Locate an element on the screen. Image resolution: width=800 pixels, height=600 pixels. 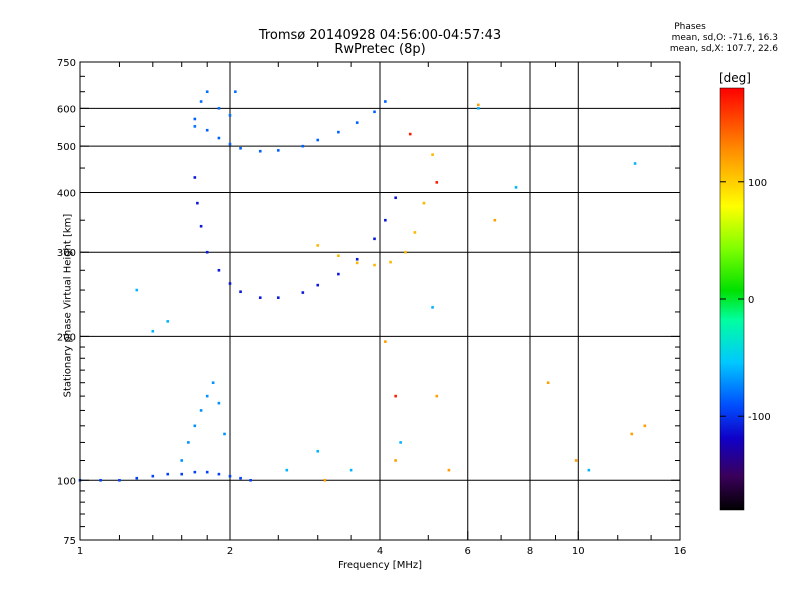
y-tick-label: 750 is located at coordinates (66, 63).